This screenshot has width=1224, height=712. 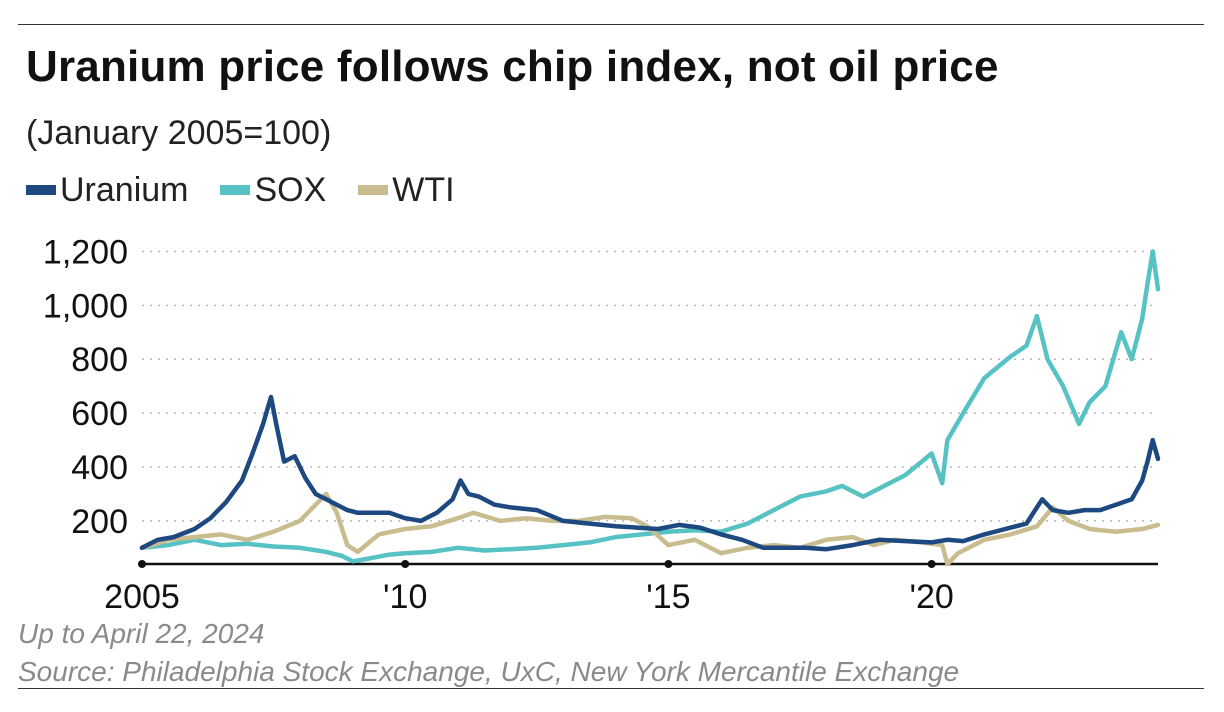 What do you see at coordinates (668, 597) in the screenshot?
I see `x-tick-label-2015: '15` at bounding box center [668, 597].